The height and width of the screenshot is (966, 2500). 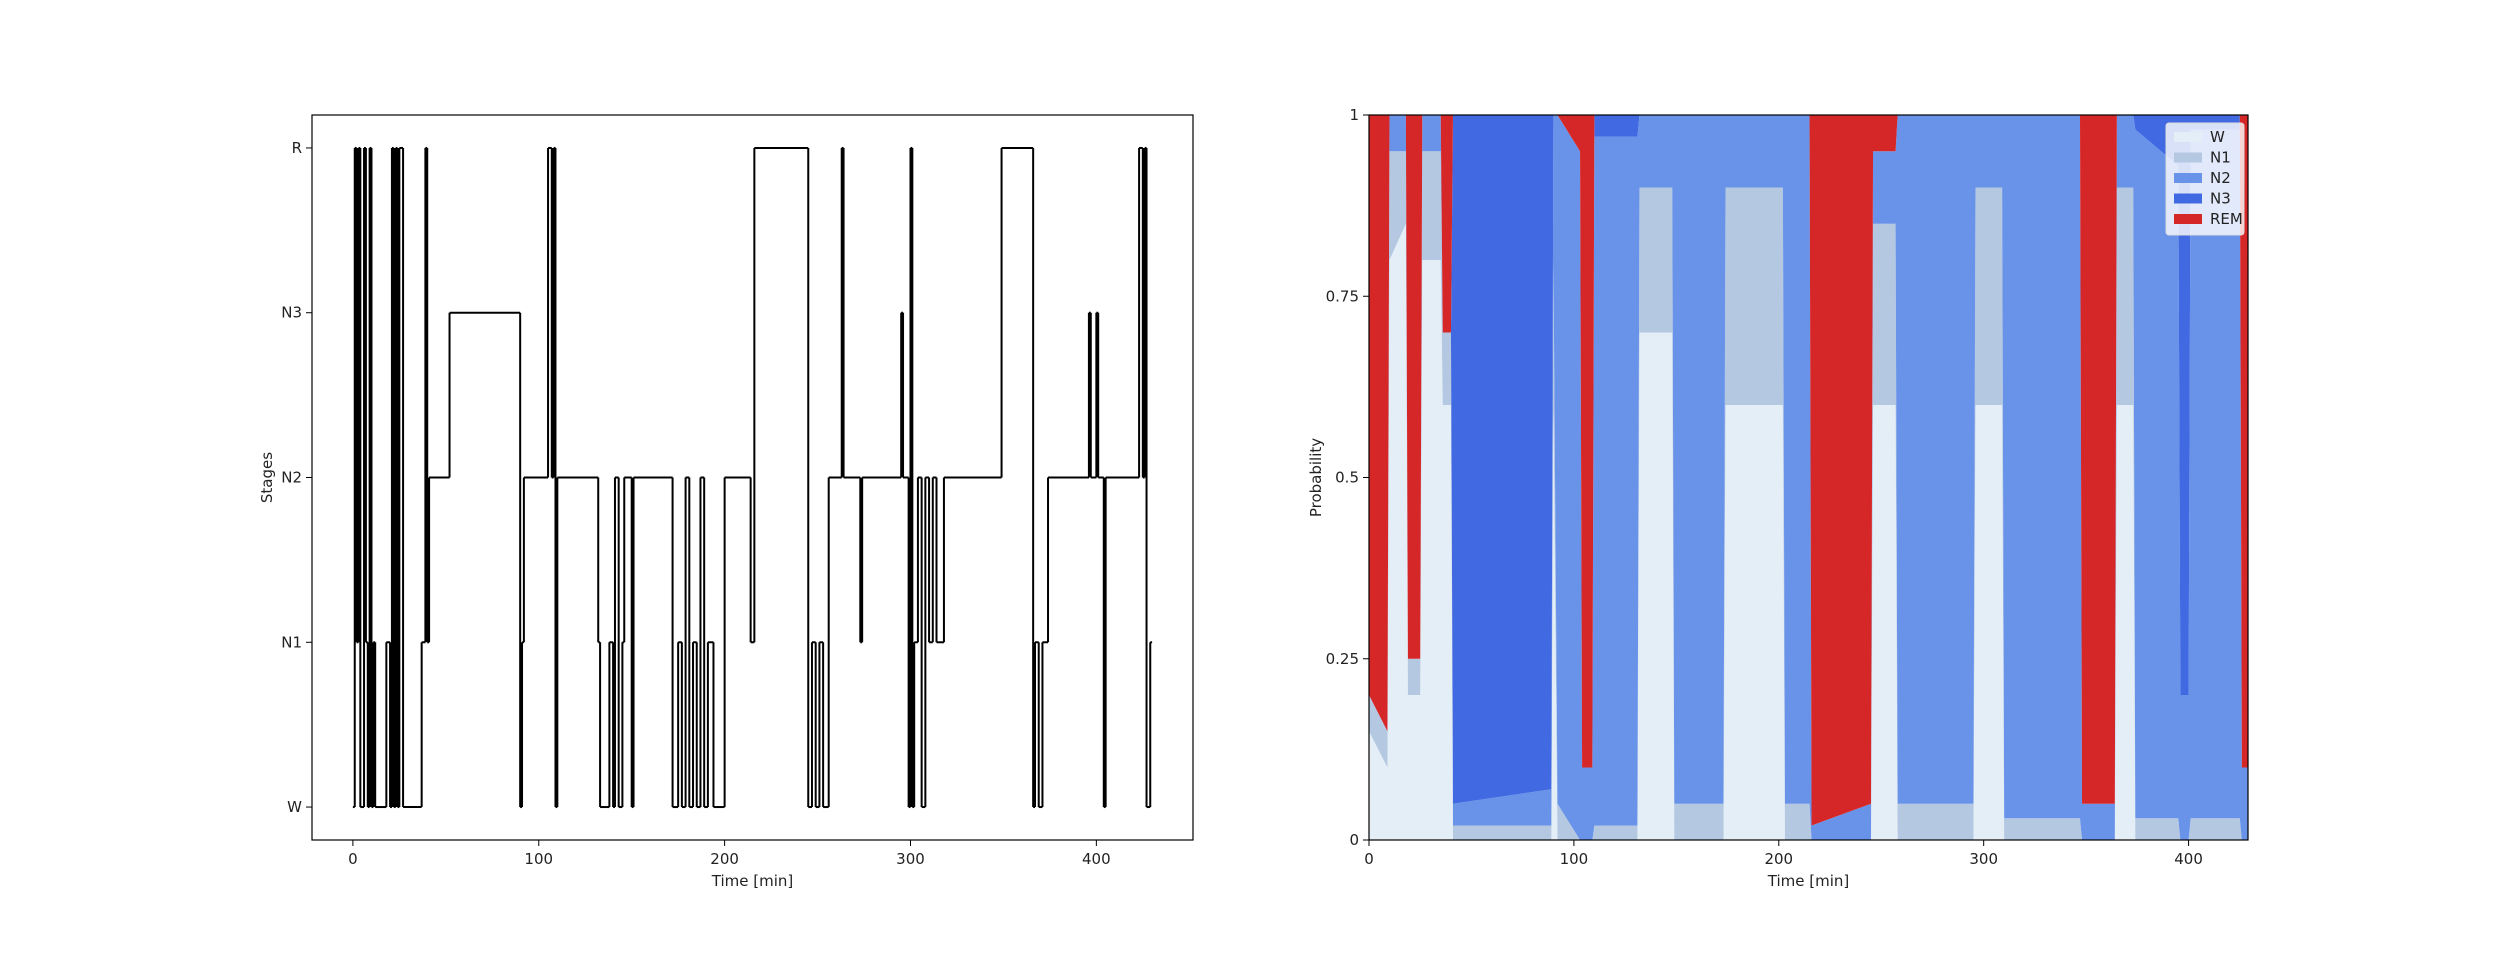 I want to click on y-tick-label: N1, so click(x=291, y=642).